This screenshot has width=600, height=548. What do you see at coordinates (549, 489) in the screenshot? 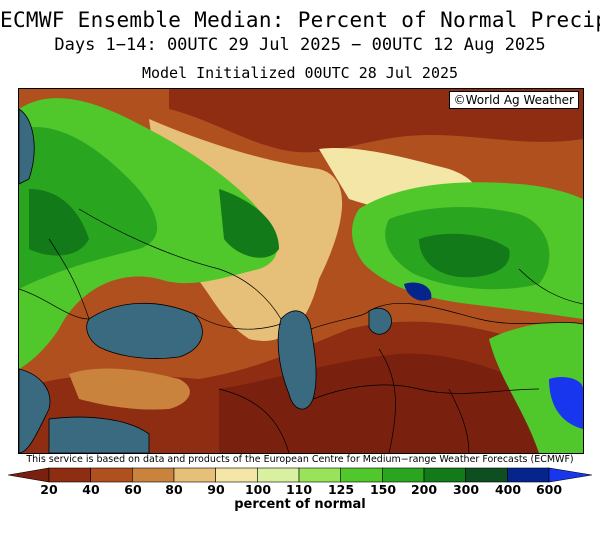
I see `legend-tick: 600` at bounding box center [549, 489].